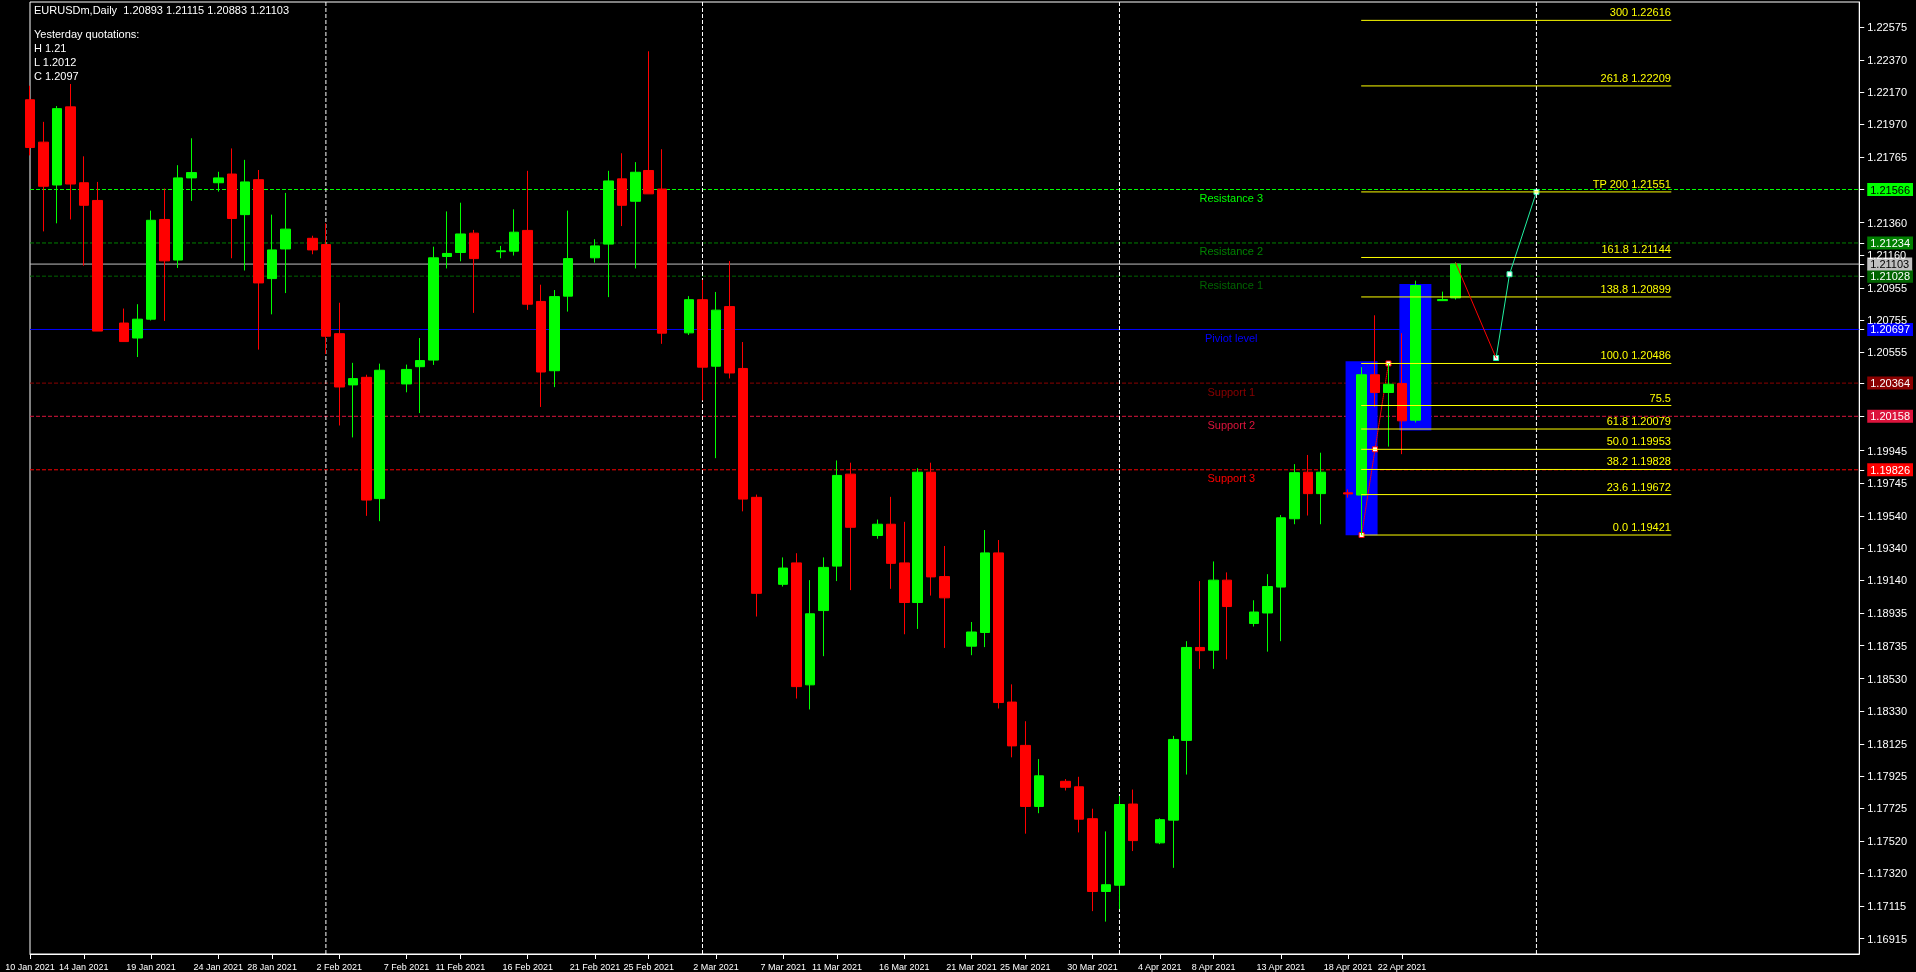 Image resolution: width=1916 pixels, height=972 pixels. Describe the element at coordinates (1887, 580) in the screenshot. I see `y-tick-label: 1.19140` at that location.